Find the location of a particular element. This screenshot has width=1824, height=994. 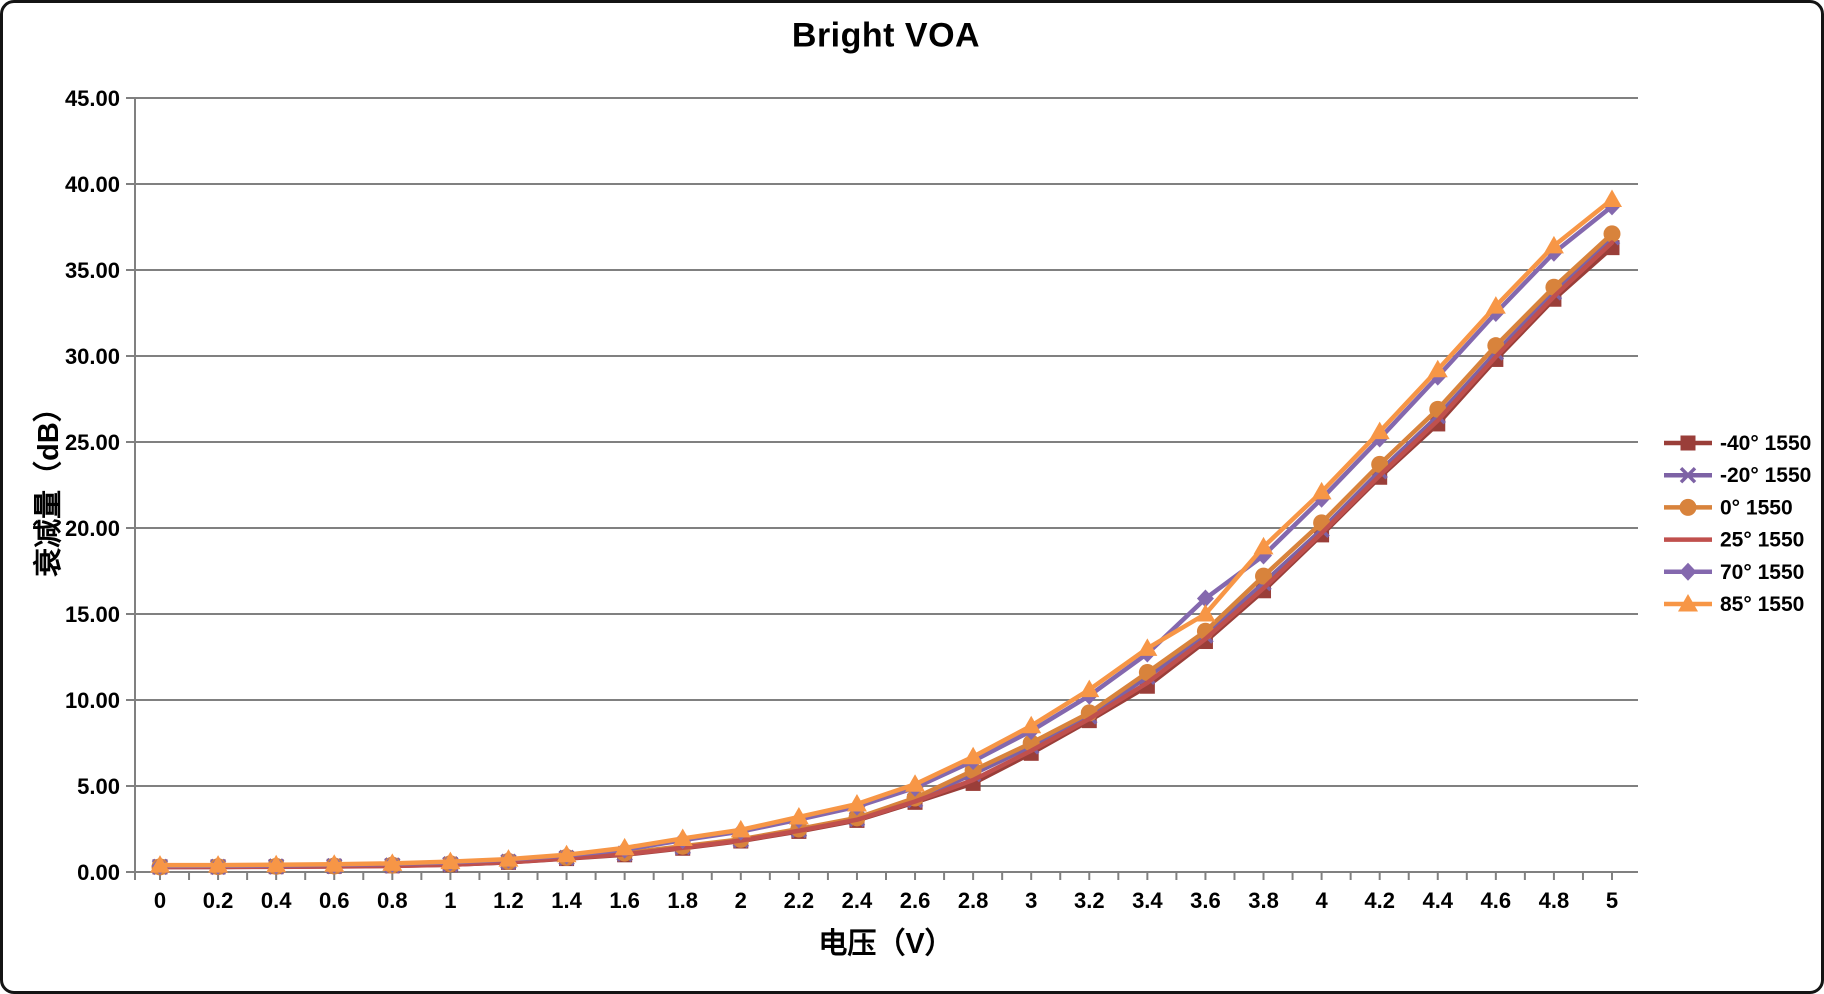

y-tick-label: 0.00 is located at coordinates (98, 872).